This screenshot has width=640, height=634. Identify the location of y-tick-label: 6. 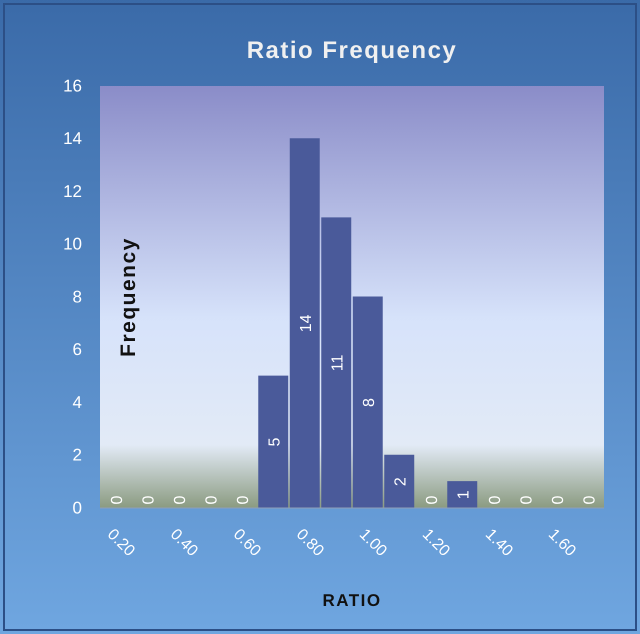
(77, 350).